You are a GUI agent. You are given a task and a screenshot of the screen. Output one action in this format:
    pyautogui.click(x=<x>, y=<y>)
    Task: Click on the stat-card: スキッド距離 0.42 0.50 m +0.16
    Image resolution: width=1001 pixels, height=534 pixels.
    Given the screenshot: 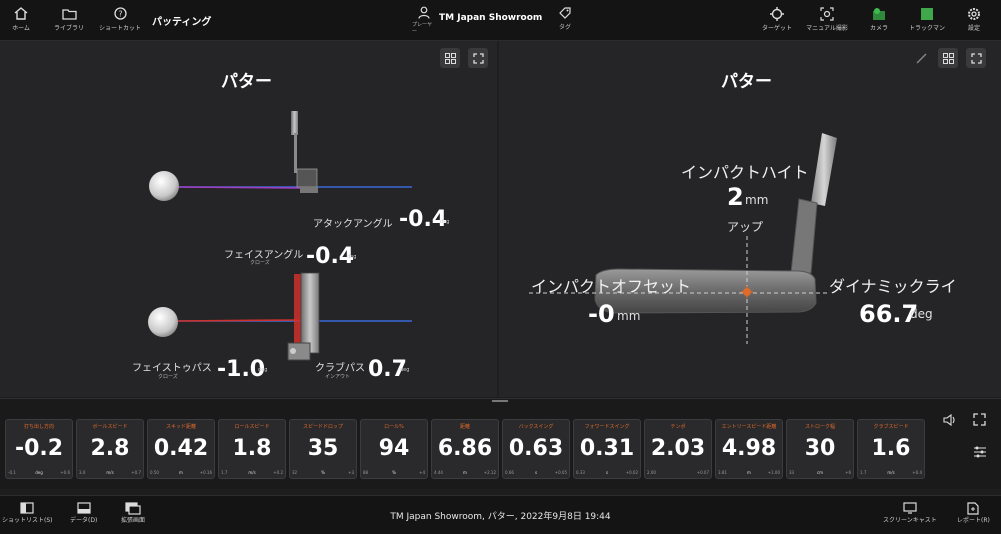 What is the action you would take?
    pyautogui.click(x=181, y=449)
    